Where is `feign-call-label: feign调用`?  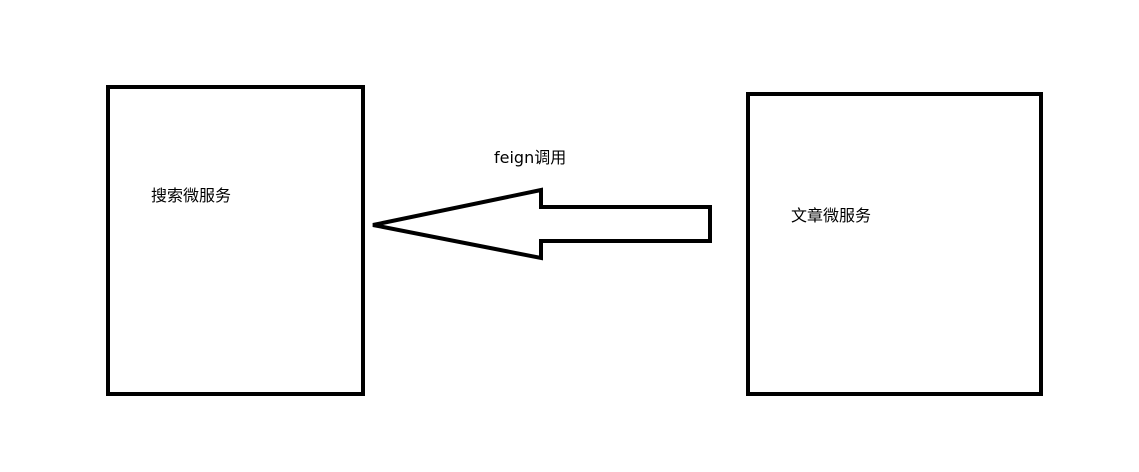 feign-call-label: feign调用 is located at coordinates (530, 157).